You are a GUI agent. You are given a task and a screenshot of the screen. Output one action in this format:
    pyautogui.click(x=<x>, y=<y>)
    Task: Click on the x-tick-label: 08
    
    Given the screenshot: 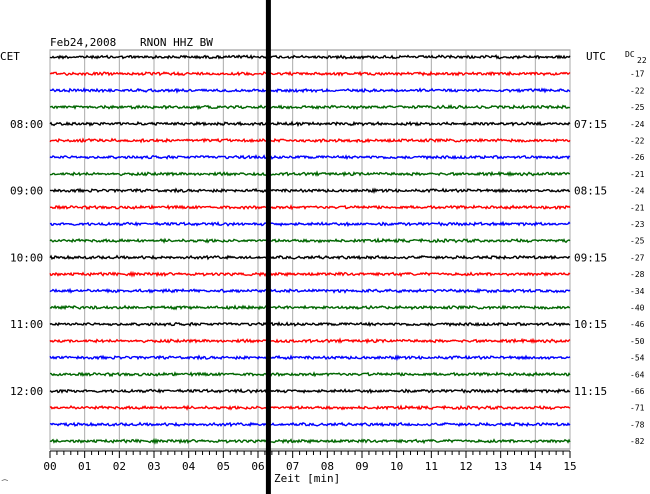 What is the action you would take?
    pyautogui.click(x=327, y=466)
    